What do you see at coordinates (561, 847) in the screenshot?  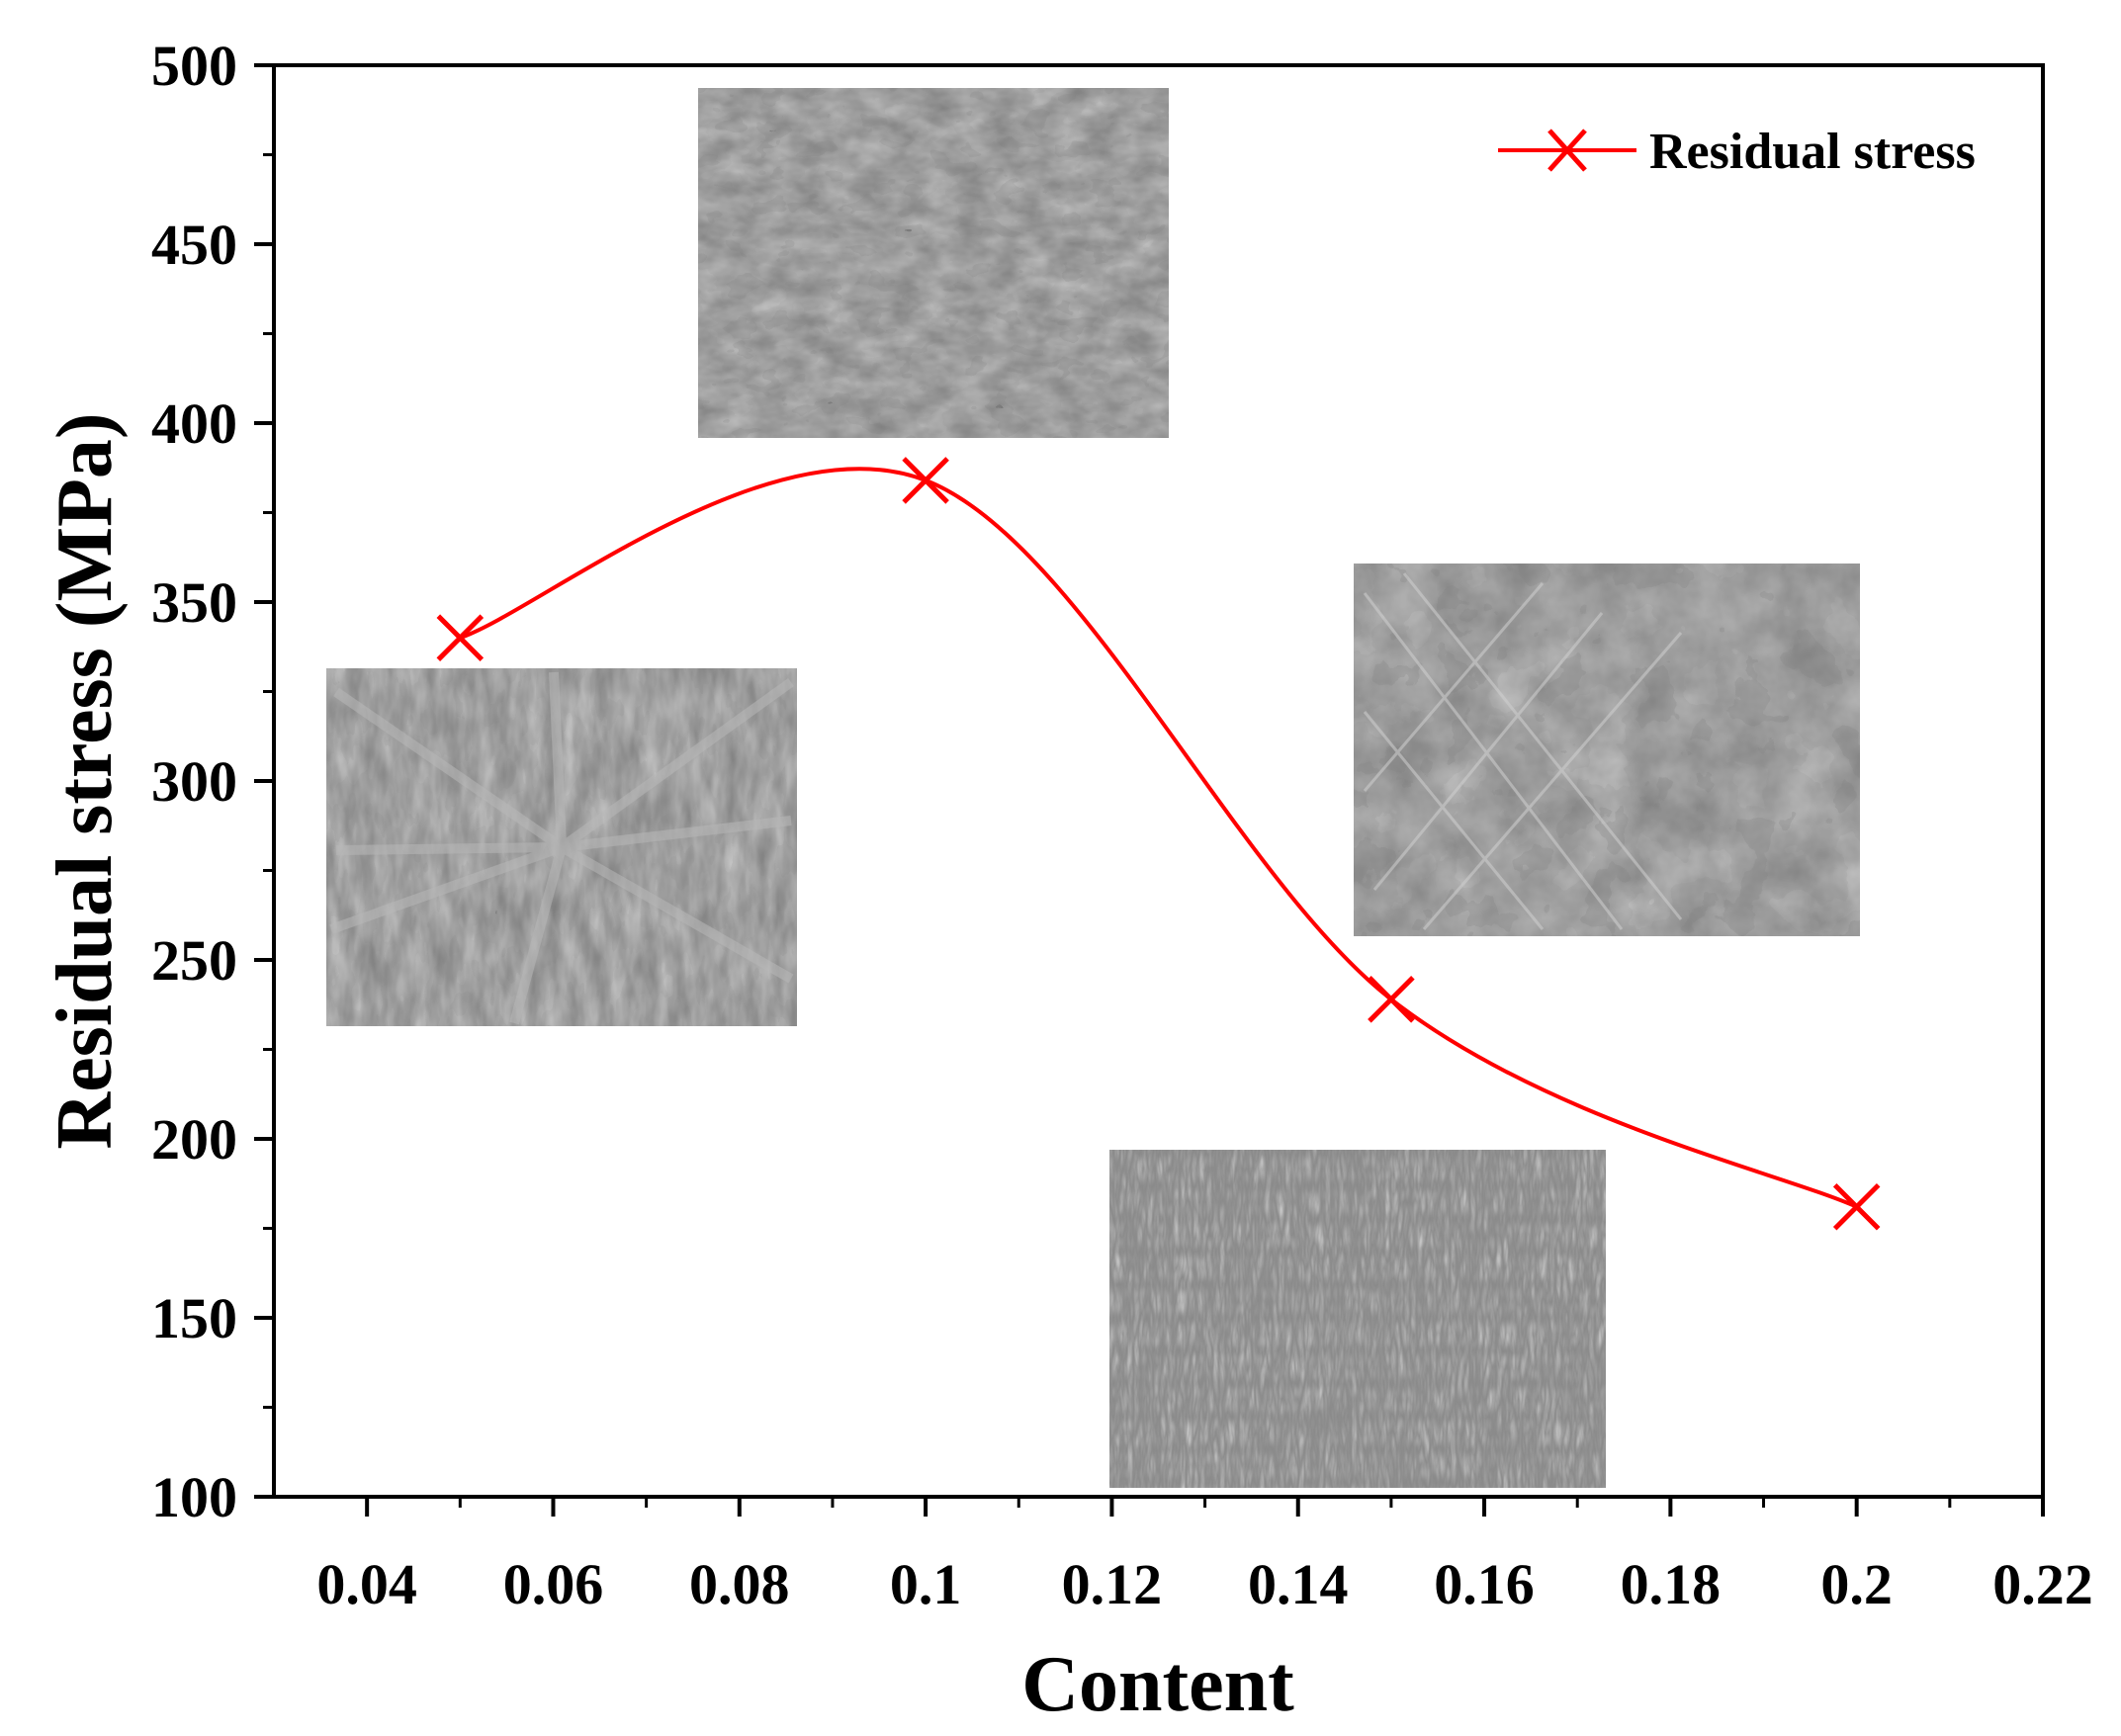 I see `microstructure-inset-0.05` at bounding box center [561, 847].